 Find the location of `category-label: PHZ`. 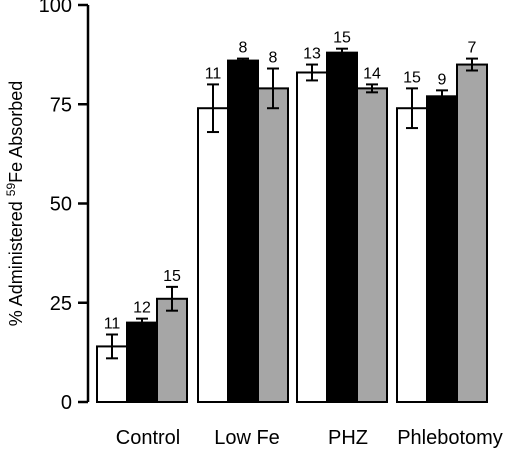

category-label: PHZ is located at coordinates (348, 438).